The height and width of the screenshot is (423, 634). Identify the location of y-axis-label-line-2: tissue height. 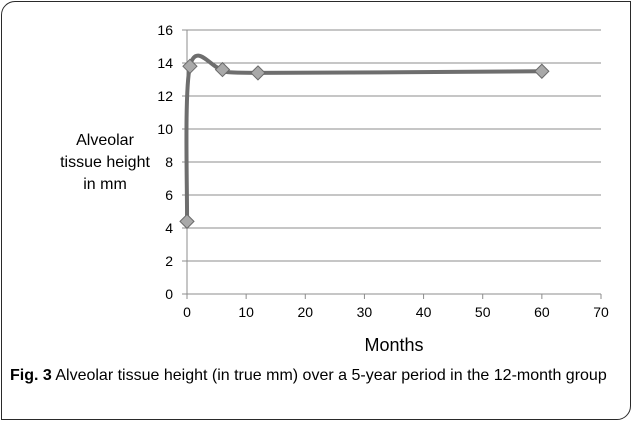
(105, 162).